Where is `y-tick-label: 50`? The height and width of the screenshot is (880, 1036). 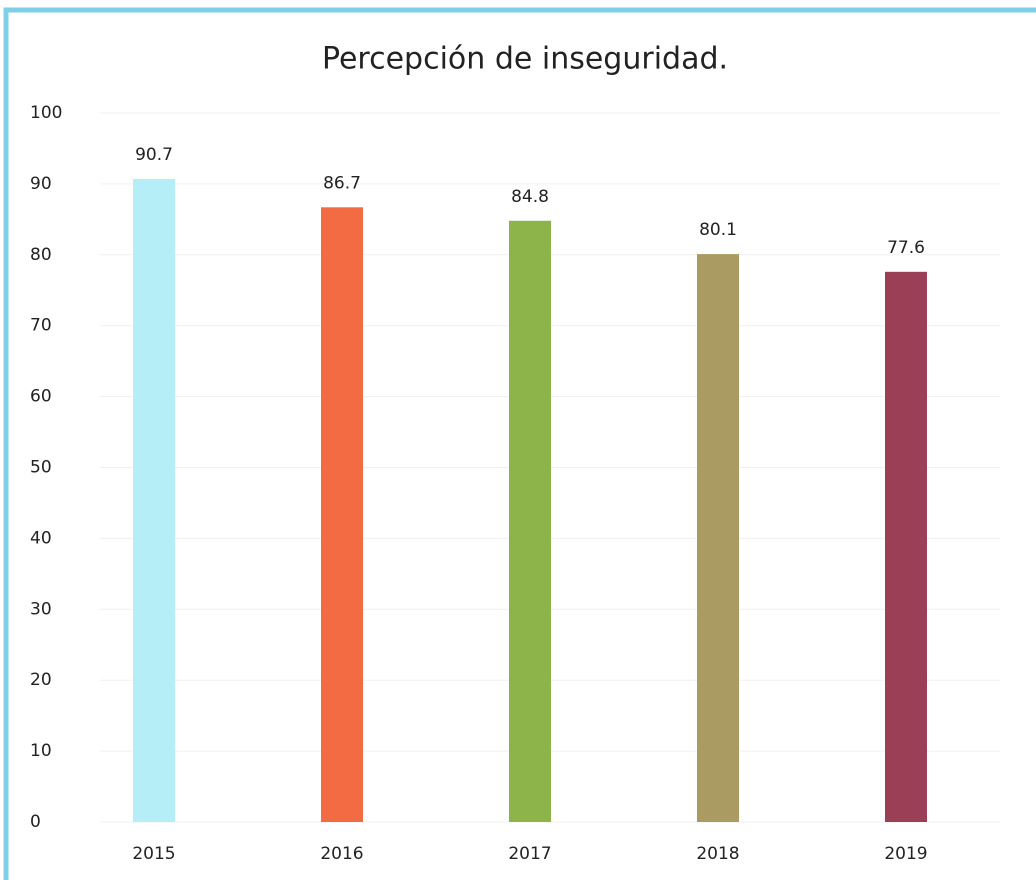
y-tick-label: 50 is located at coordinates (41, 468).